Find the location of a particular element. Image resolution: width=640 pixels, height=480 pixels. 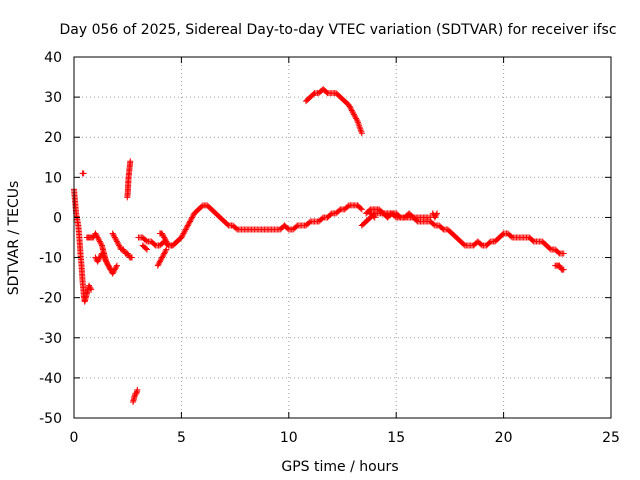

series-seg-p is located at coordinates (435, 215).